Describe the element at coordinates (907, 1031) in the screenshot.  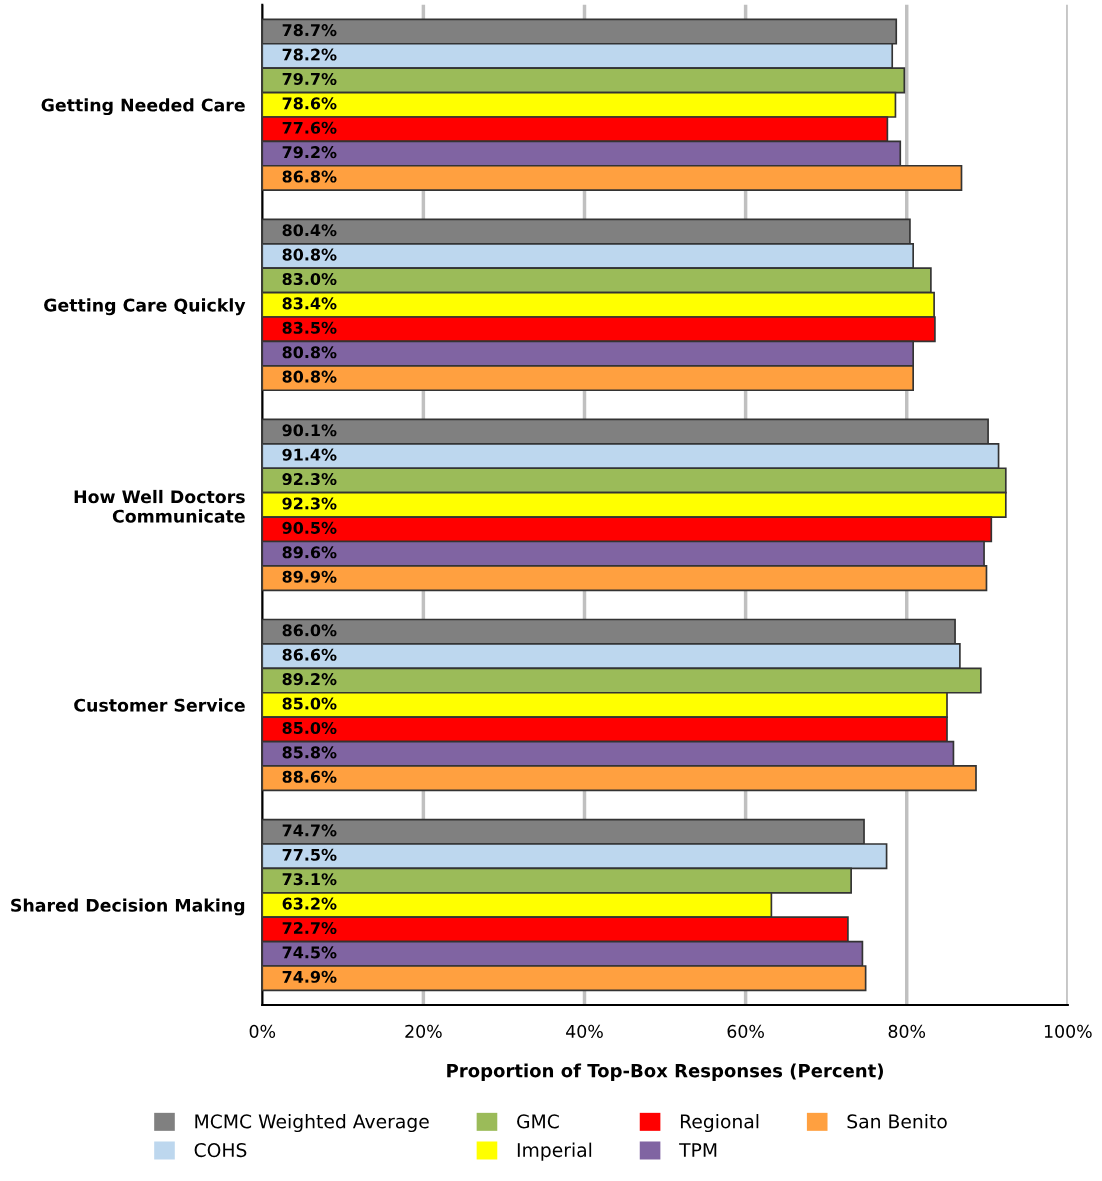
I see `x-tick-label: 80%` at that location.